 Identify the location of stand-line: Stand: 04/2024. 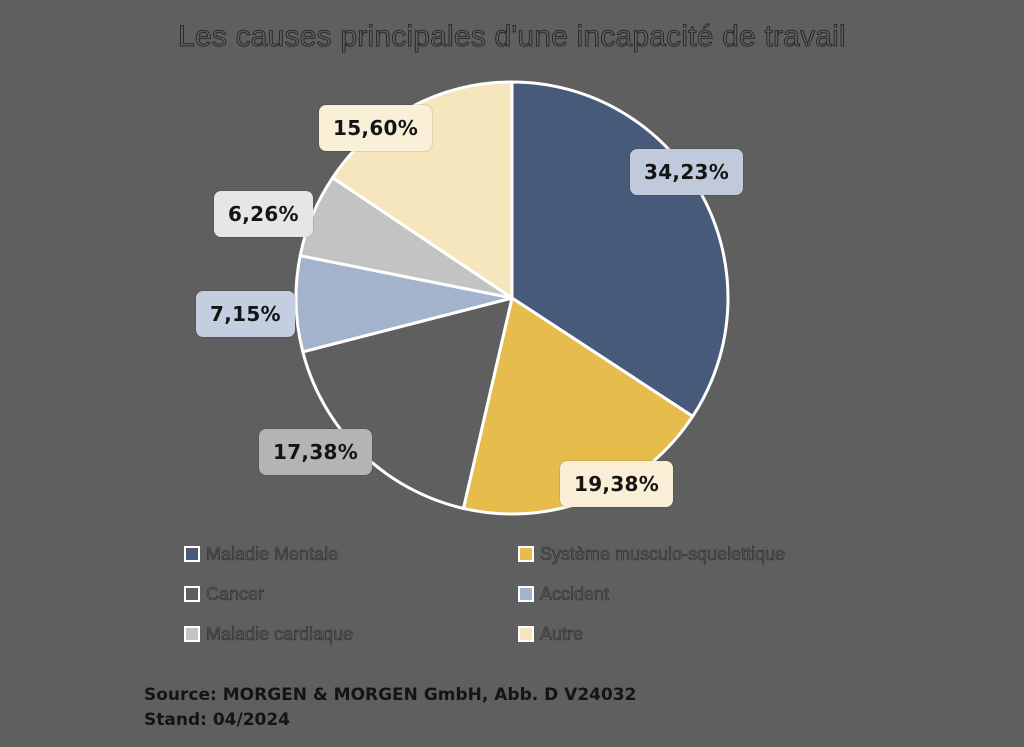
(217, 720).